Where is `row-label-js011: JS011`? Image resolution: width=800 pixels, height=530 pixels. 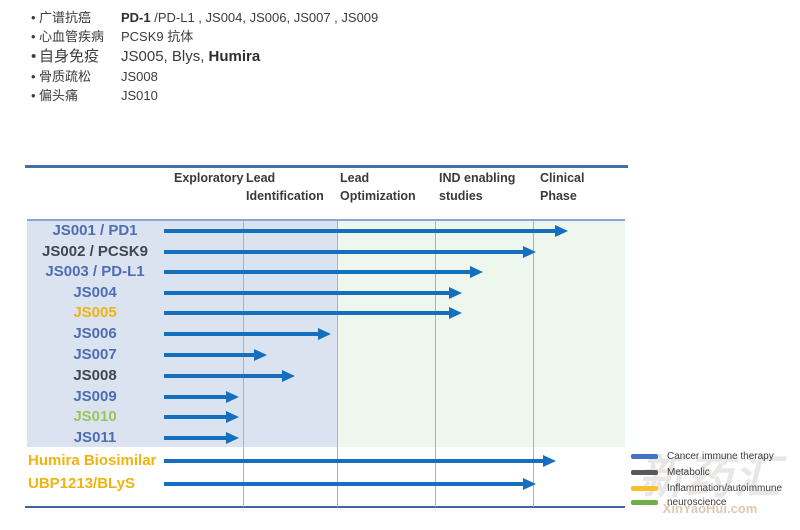
row-label-js011: JS011 is located at coordinates (95, 437).